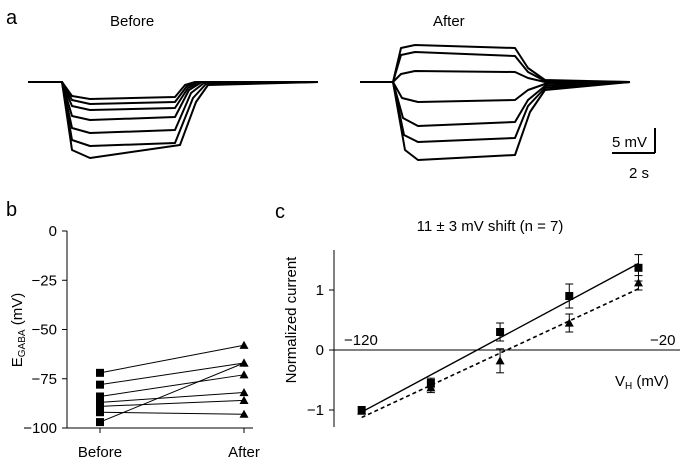  What do you see at coordinates (662, 340) in the screenshot?
I see `panel-c-x-right-label: −20` at bounding box center [662, 340].